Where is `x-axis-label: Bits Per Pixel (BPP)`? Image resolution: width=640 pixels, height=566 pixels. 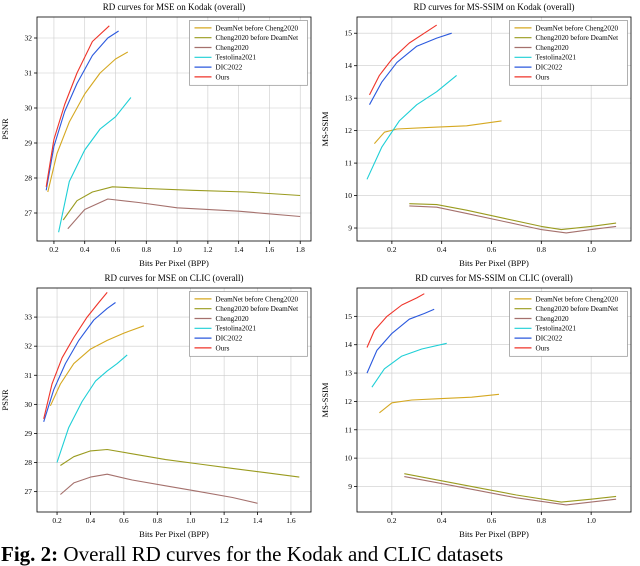 x-axis-label: Bits Per Pixel (BPP) is located at coordinates (494, 534).